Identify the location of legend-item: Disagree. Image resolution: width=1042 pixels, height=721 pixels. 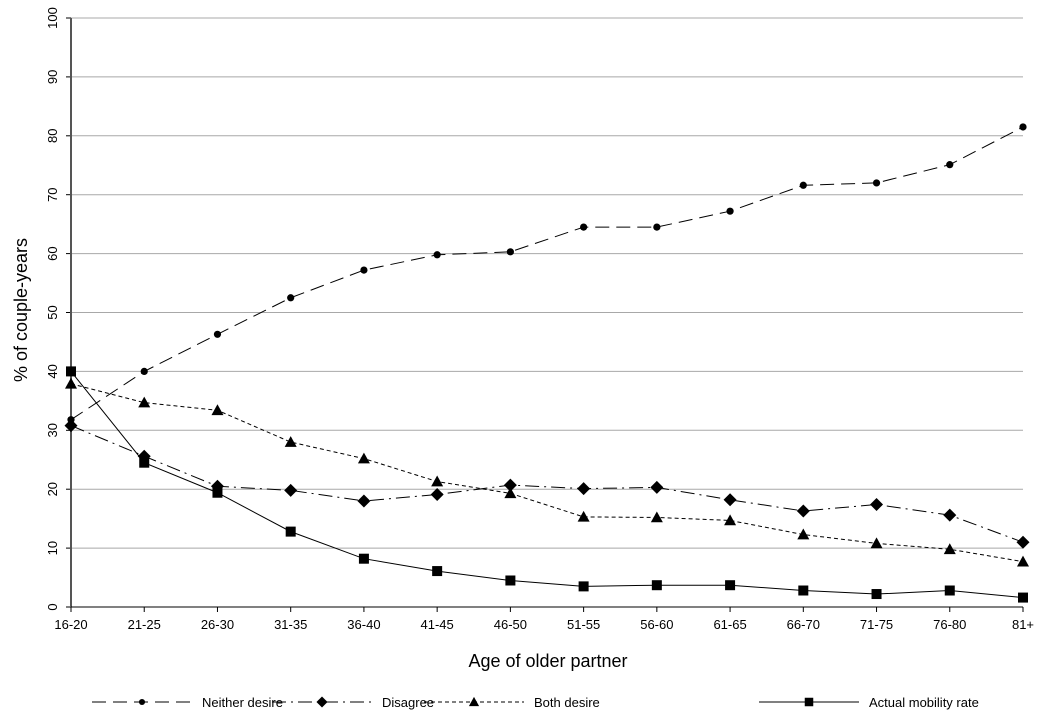
(353, 702).